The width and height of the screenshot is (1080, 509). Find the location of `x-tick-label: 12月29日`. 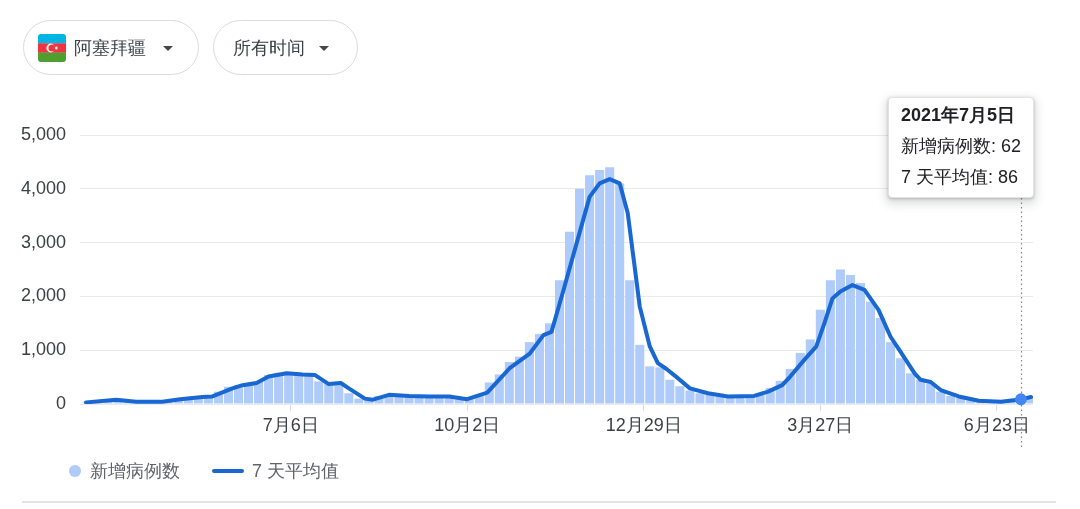

x-tick-label: 12月29日 is located at coordinates (643, 424).